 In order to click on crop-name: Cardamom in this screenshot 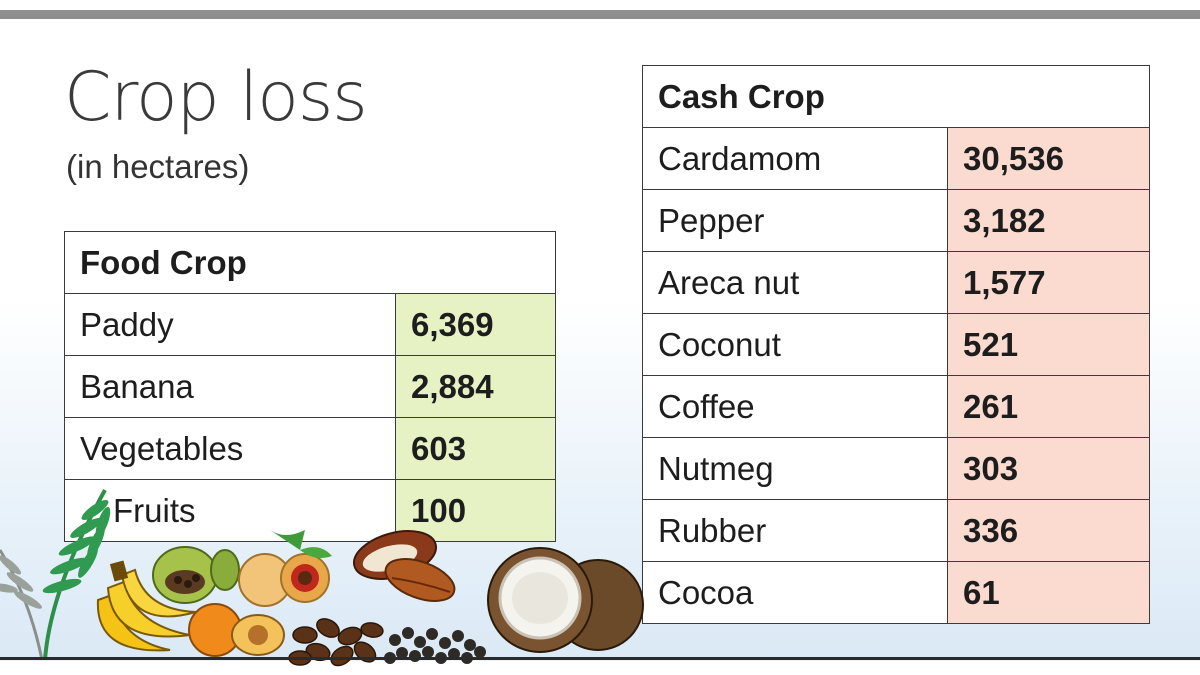, I will do `click(795, 158)`.